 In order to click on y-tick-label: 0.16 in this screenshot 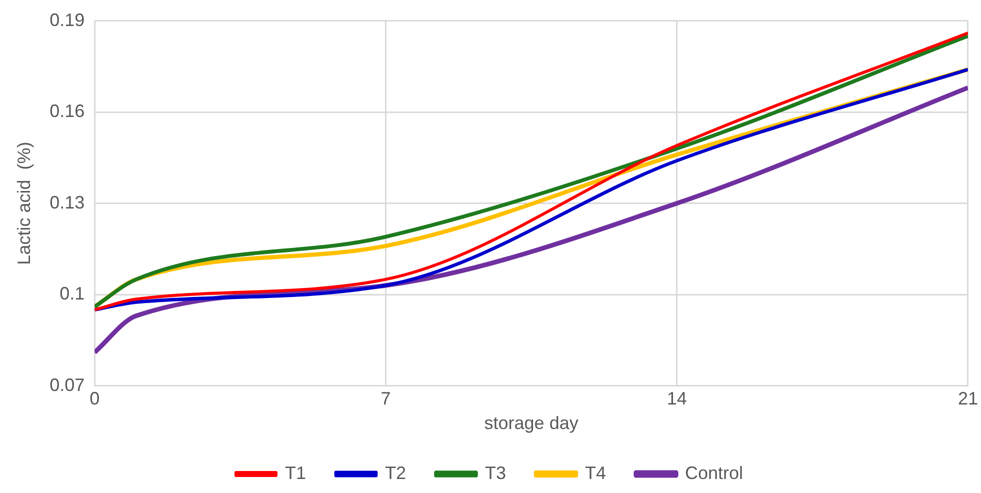, I will do `click(67, 111)`.